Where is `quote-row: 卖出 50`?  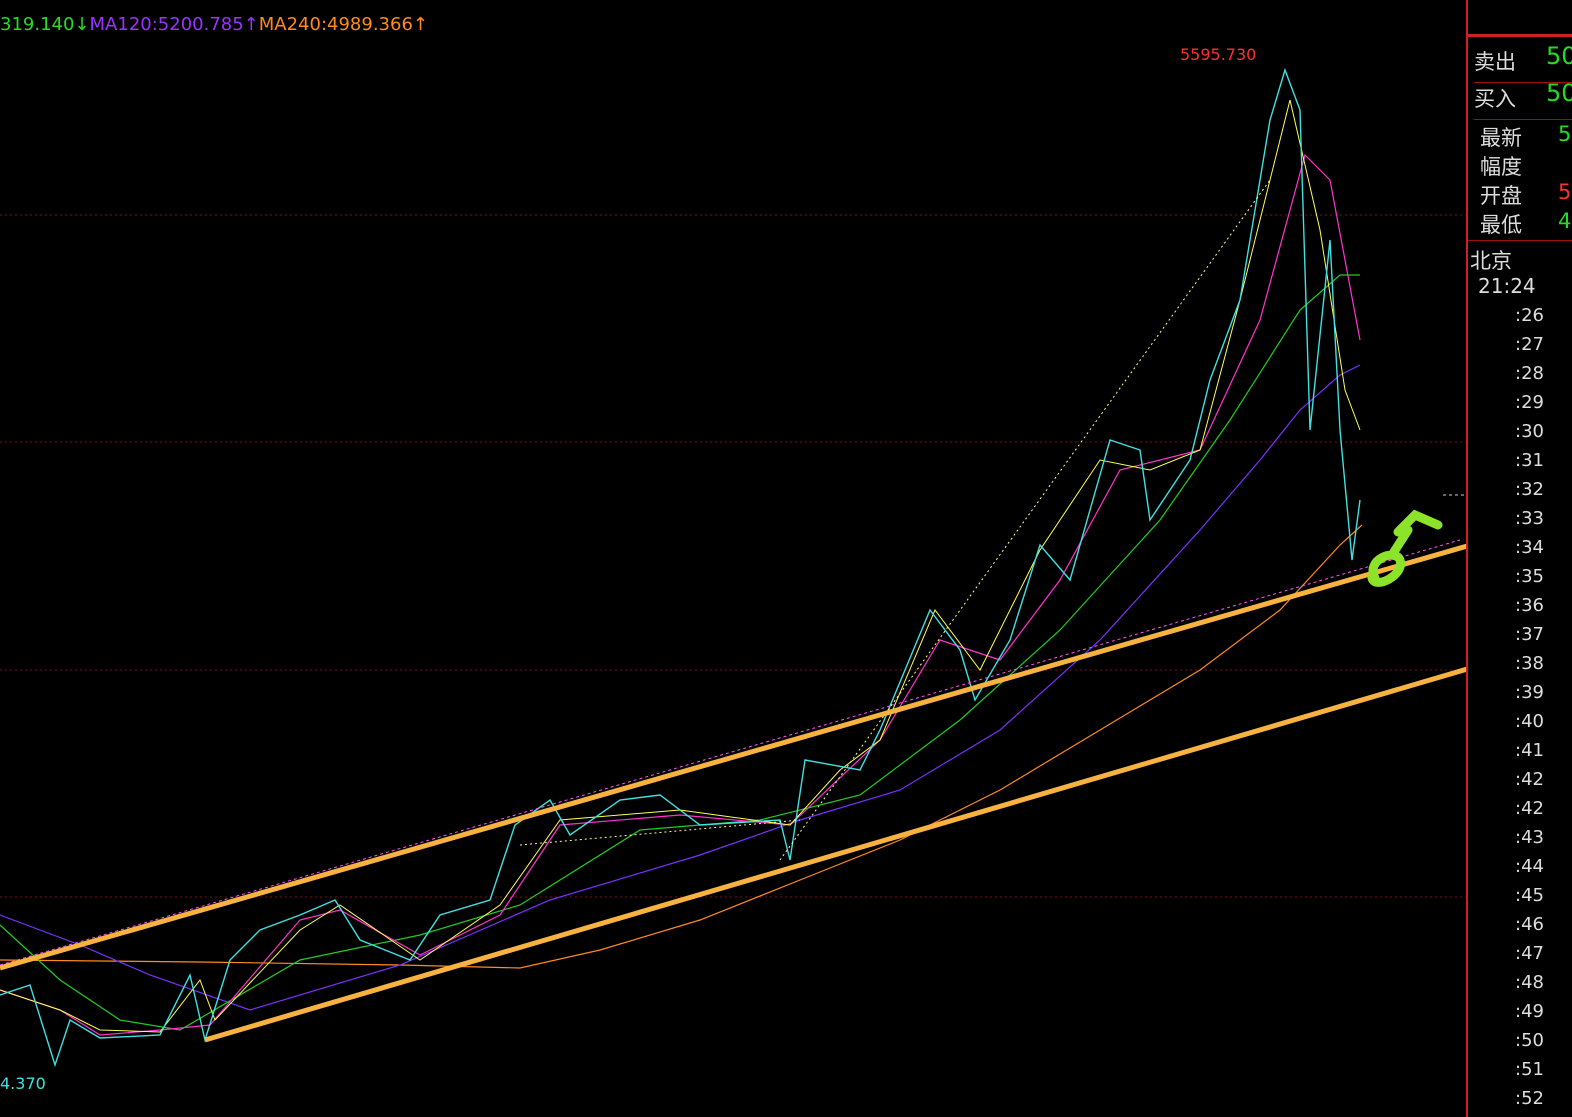 quote-row: 卖出 50 is located at coordinates (1523, 62).